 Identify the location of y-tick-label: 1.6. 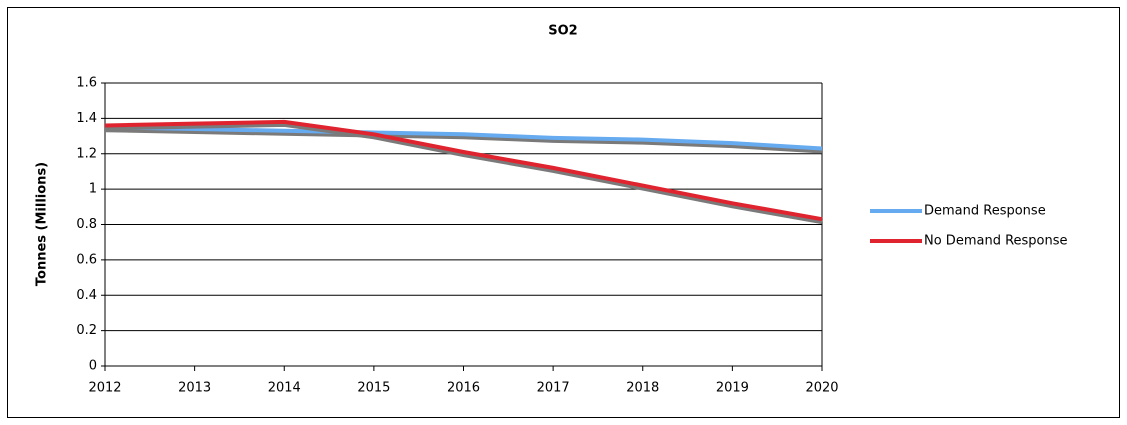
(86, 83).